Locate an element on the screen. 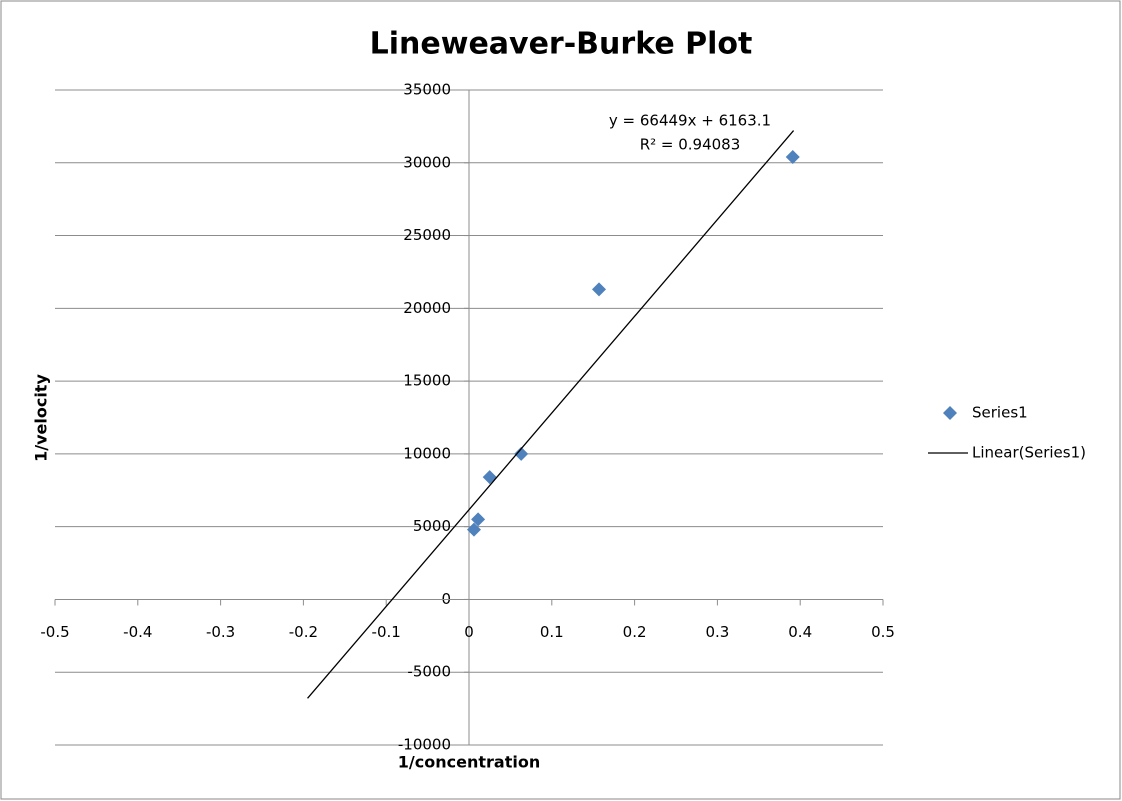  legend-label: Series1 is located at coordinates (1000, 413).